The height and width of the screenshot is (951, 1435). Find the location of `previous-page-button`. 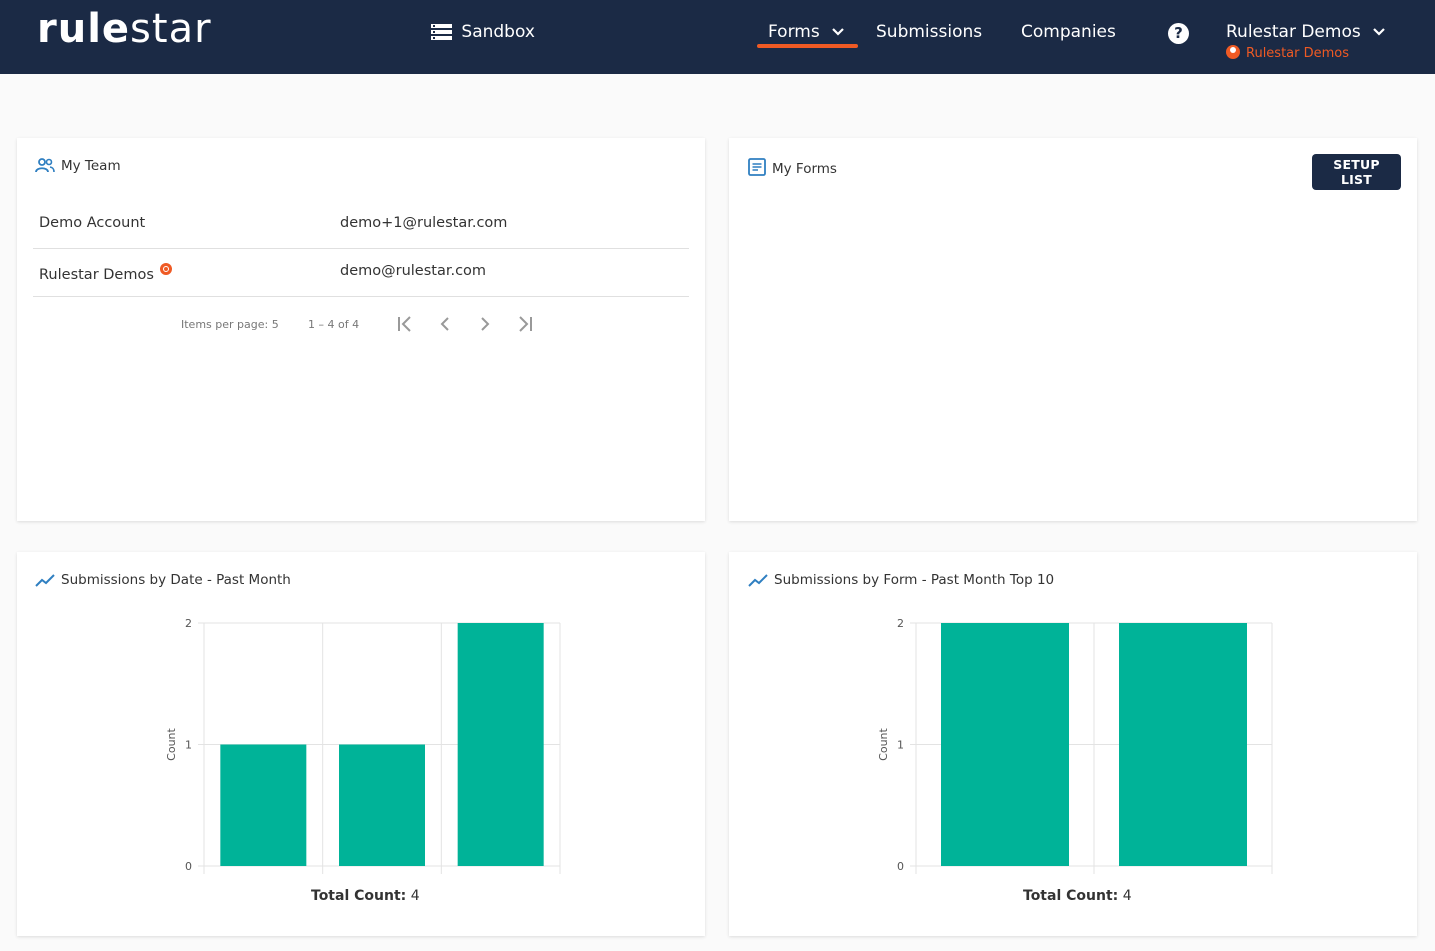

previous-page-button is located at coordinates (445, 324).